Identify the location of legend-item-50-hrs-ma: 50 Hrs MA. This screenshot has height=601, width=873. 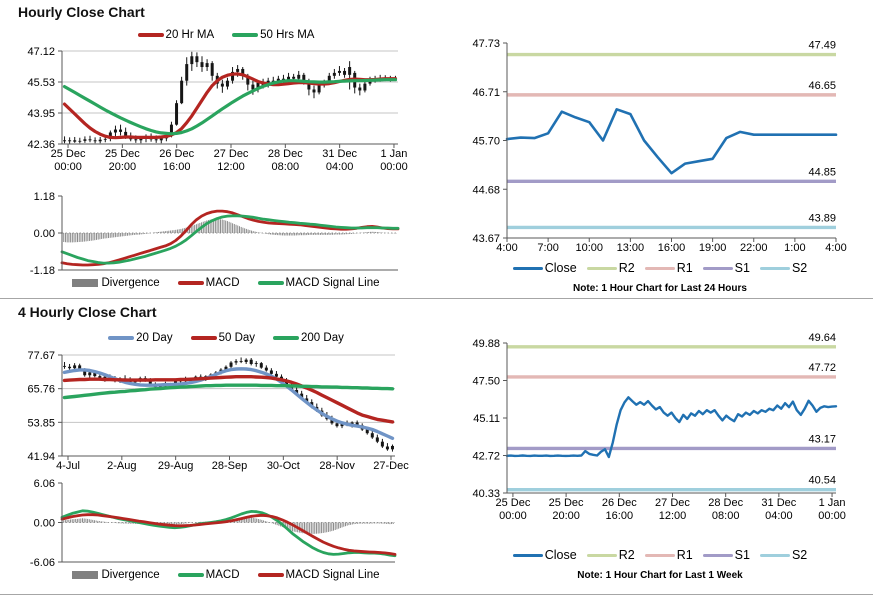
(273, 35).